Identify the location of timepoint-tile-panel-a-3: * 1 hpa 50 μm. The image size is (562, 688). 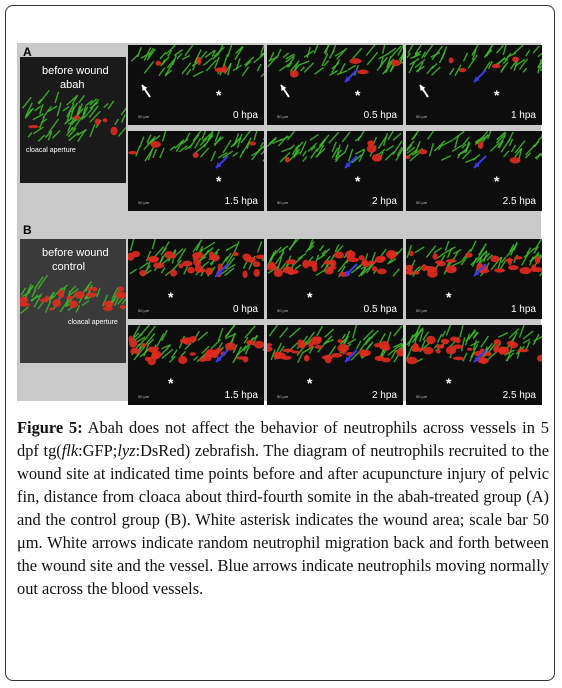
(474, 85).